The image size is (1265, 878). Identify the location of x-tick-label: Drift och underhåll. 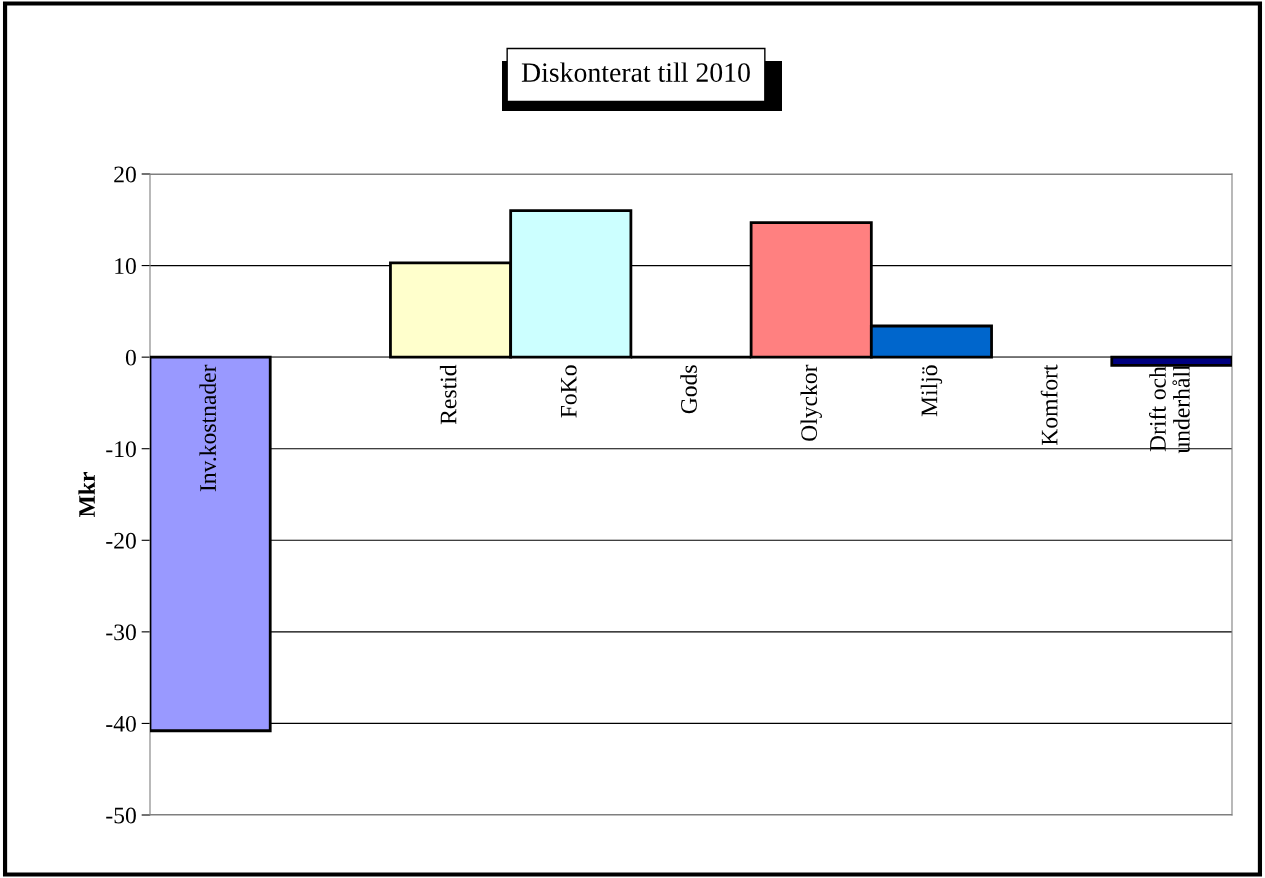
(1169, 409).